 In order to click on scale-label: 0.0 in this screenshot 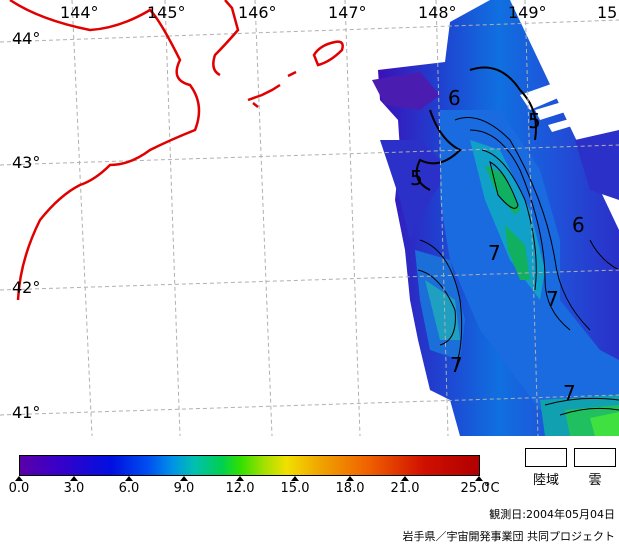, I will do `click(19, 488)`.